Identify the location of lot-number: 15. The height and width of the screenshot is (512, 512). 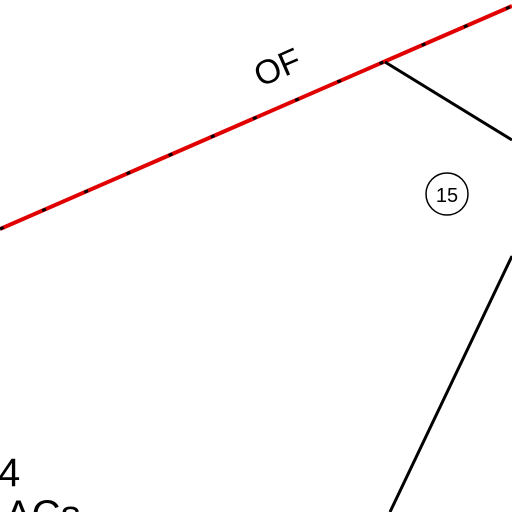
(447, 196).